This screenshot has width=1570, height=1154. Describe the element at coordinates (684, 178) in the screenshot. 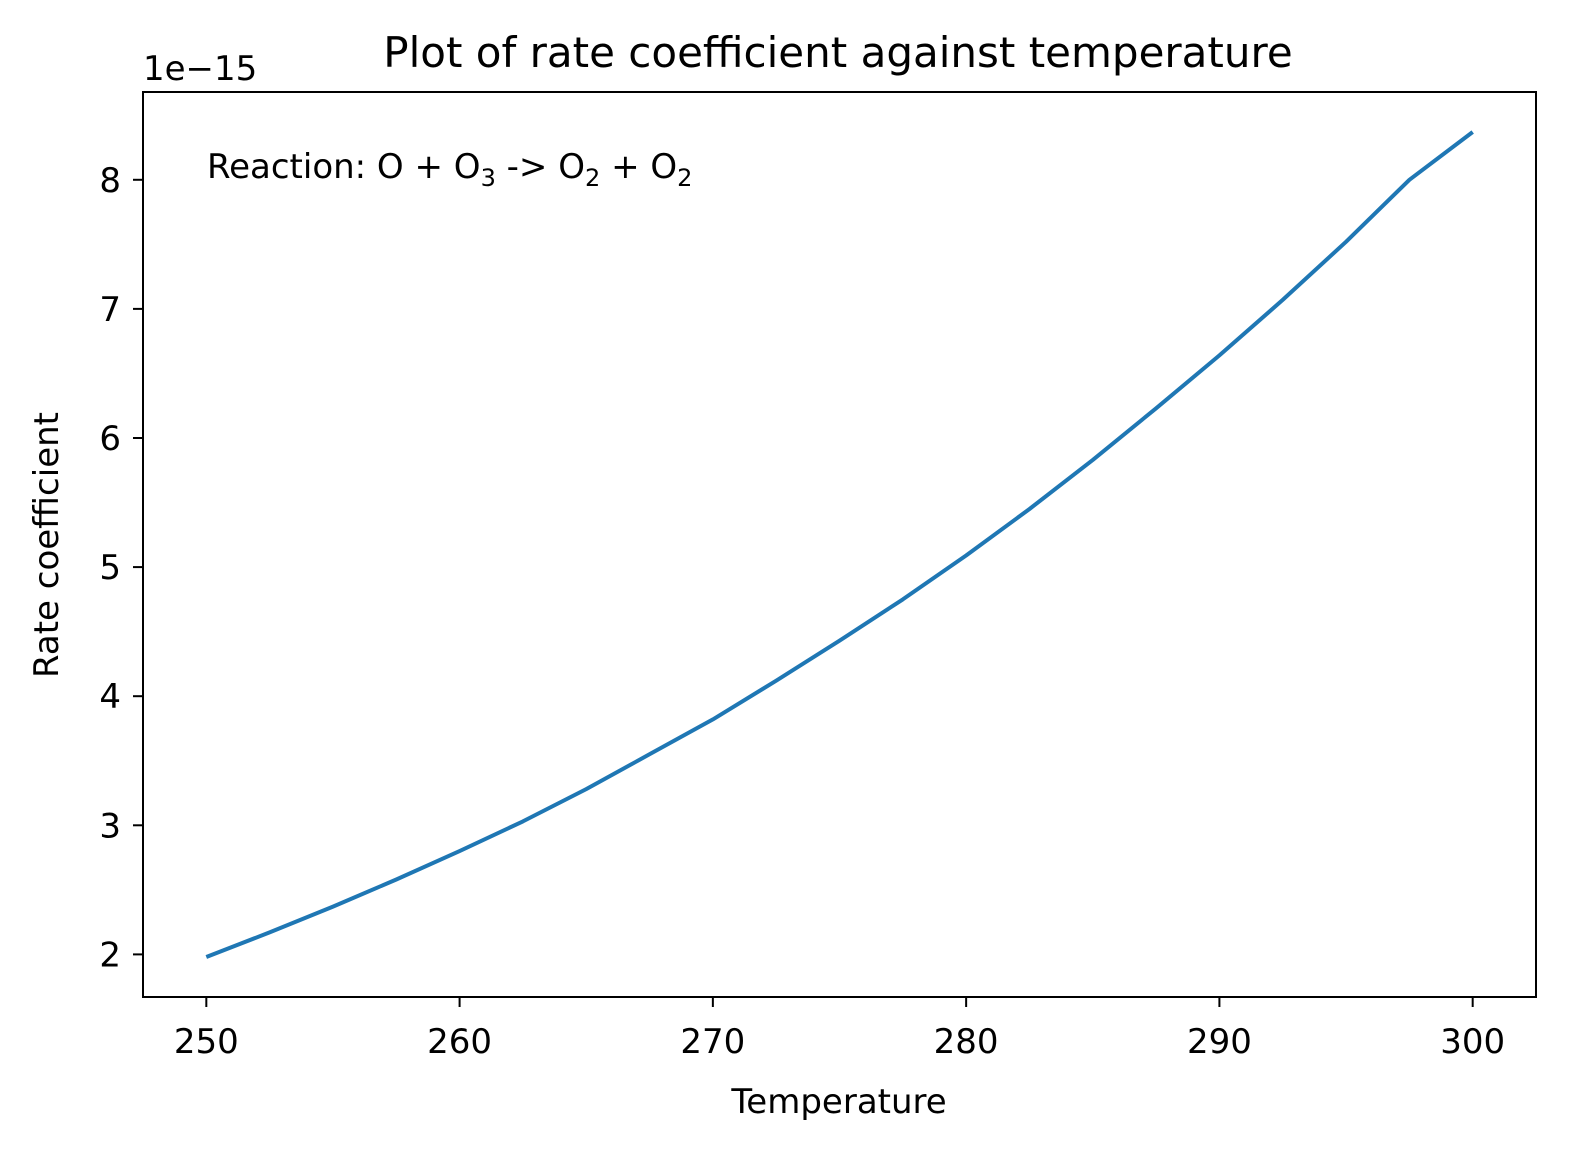

I see `reaction-annotation-sub3: 2` at that location.